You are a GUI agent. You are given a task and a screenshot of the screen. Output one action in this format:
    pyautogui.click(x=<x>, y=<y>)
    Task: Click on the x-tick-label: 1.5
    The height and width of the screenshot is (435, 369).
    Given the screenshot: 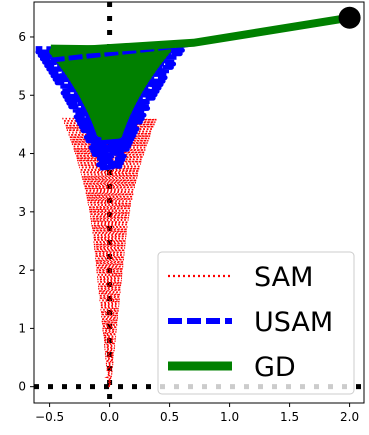 What is the action you would take?
    pyautogui.click(x=289, y=417)
    